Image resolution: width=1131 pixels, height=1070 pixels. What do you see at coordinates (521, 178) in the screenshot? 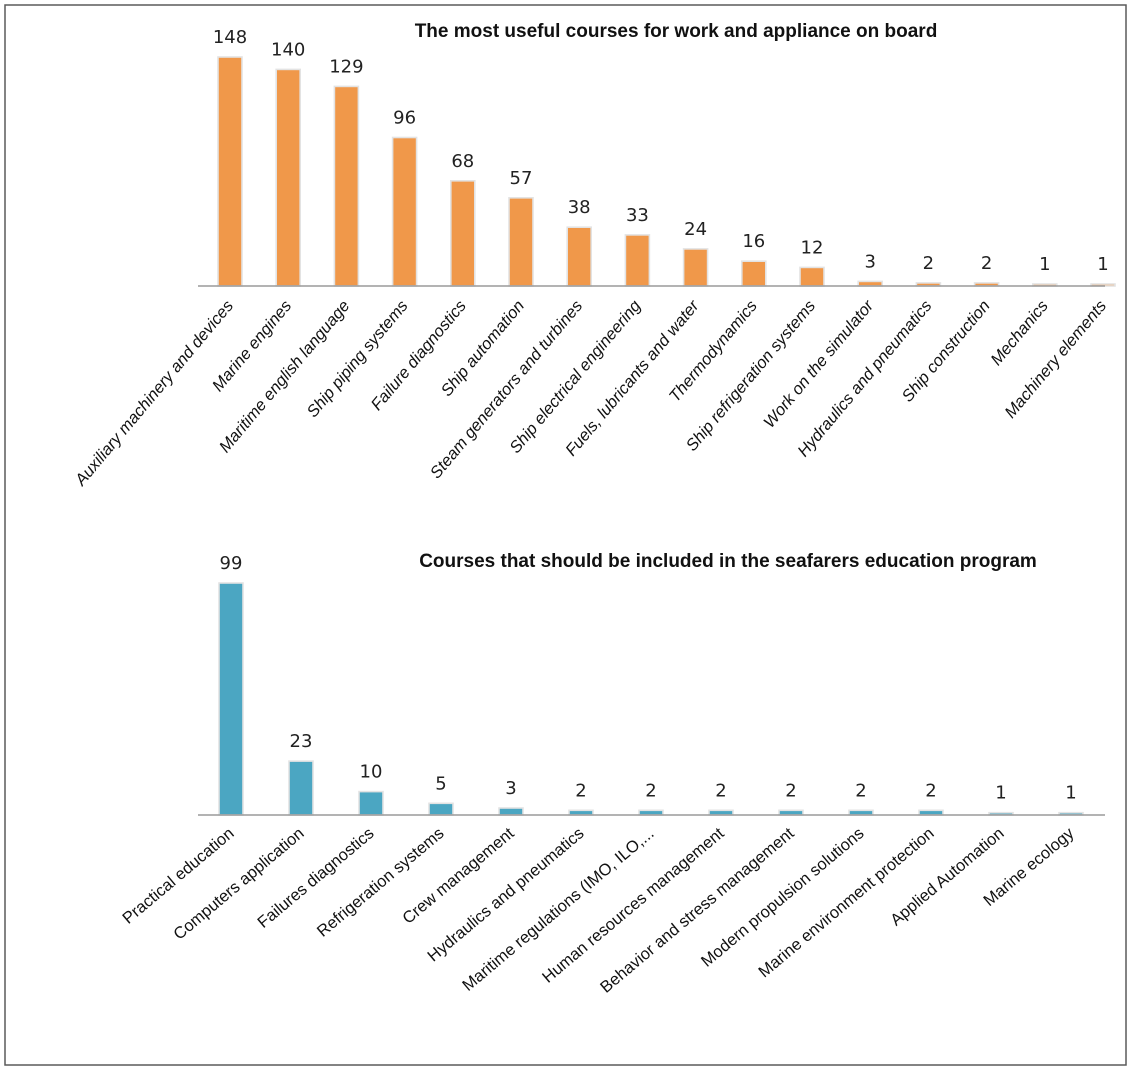
I see `data-label: 57` at bounding box center [521, 178].